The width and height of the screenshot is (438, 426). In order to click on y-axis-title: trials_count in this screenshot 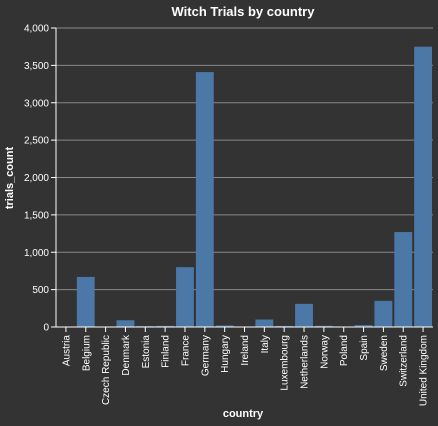, I will do `click(10, 177)`.